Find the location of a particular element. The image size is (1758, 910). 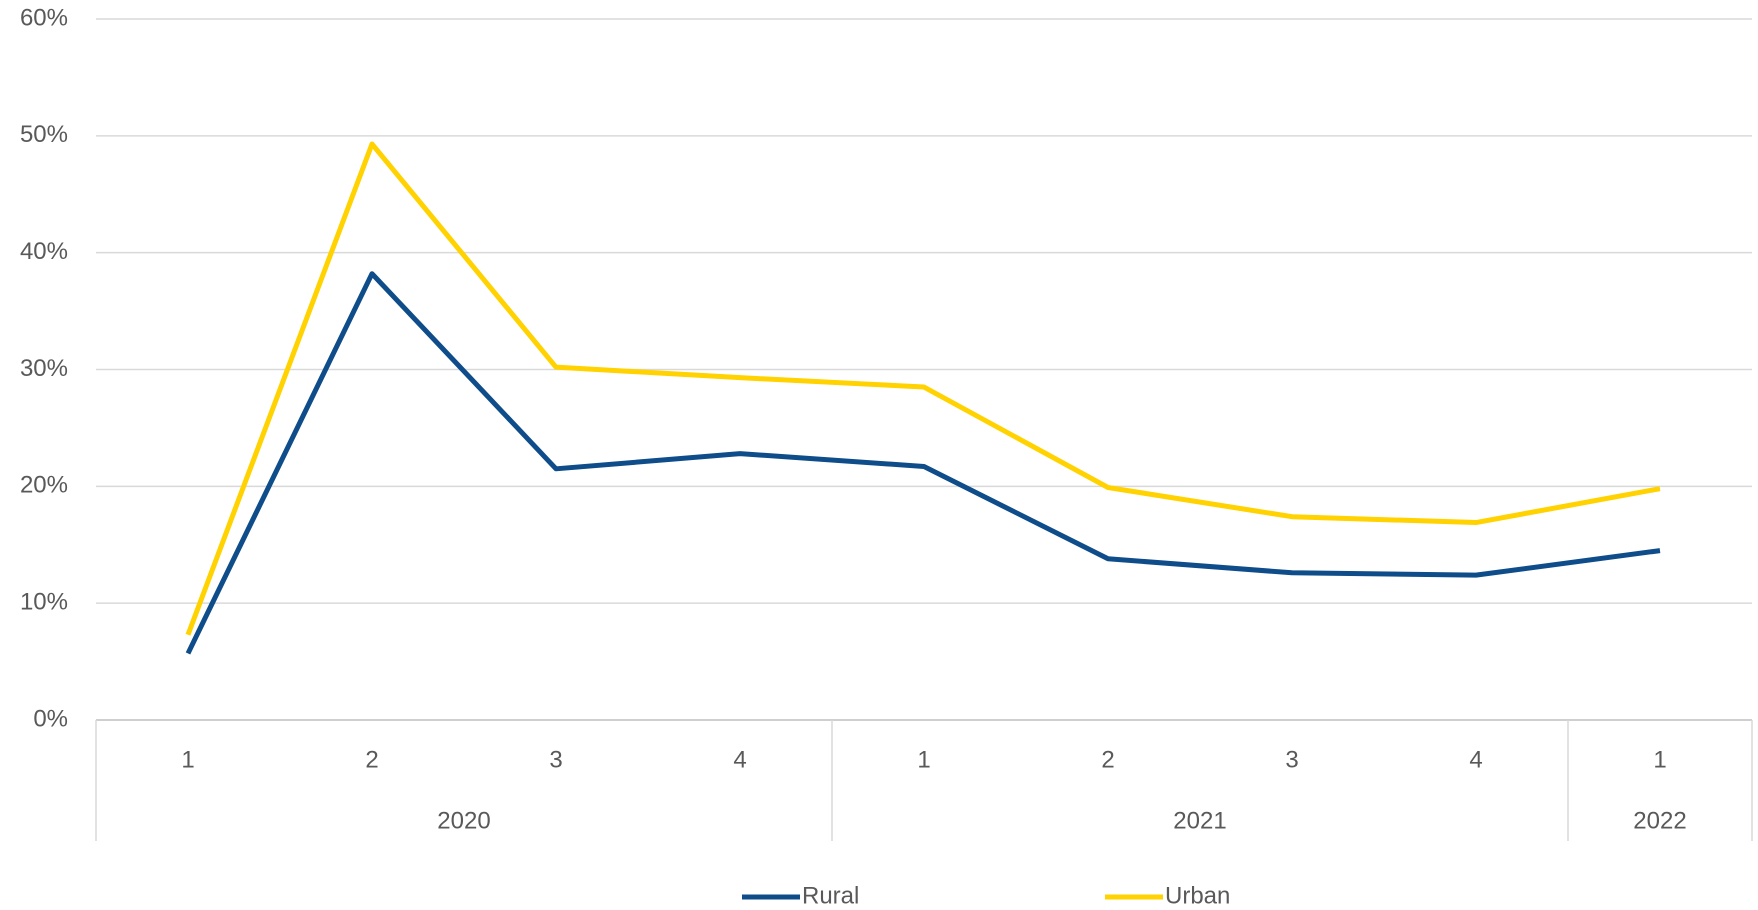

x-group-label: 2022 is located at coordinates (1659, 820).